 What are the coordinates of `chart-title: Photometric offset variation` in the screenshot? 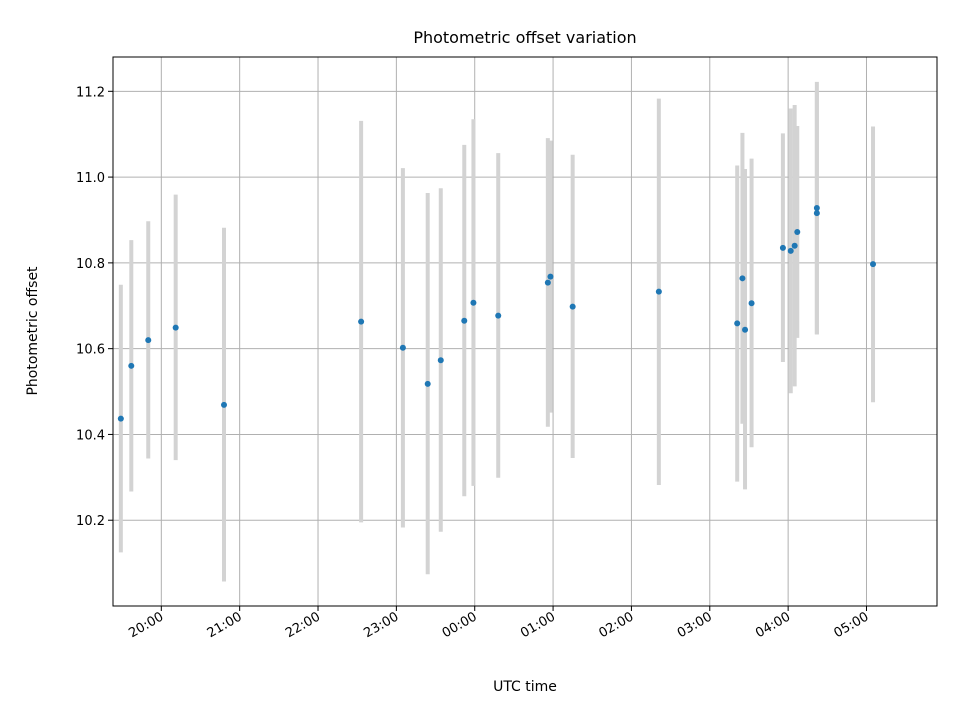 It's located at (524, 37).